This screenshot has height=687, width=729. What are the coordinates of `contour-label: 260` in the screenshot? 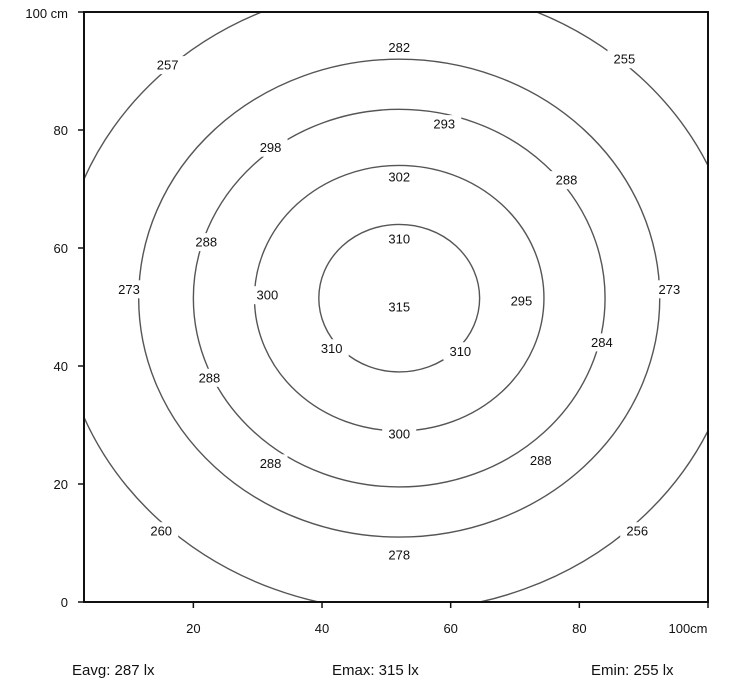 It's located at (161, 531).